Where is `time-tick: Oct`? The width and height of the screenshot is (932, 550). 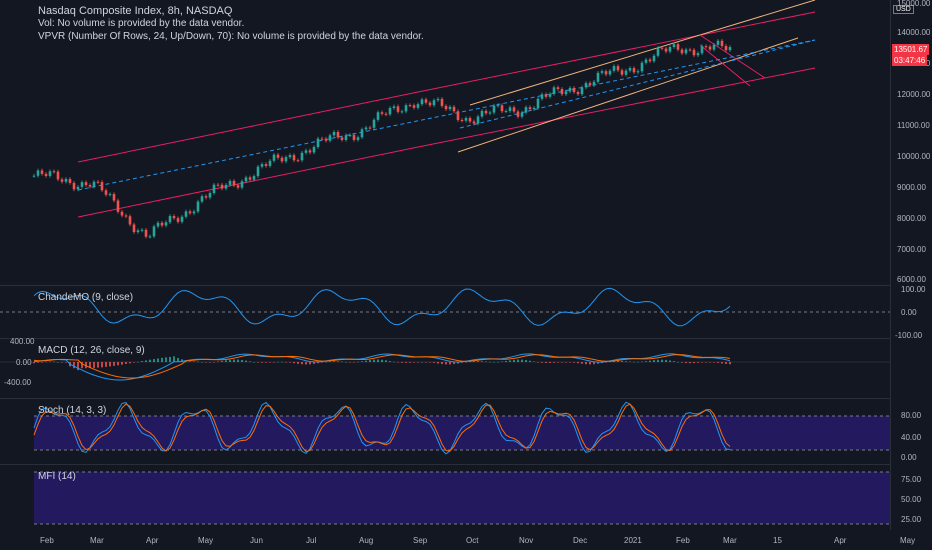 time-tick: Oct is located at coordinates (472, 540).